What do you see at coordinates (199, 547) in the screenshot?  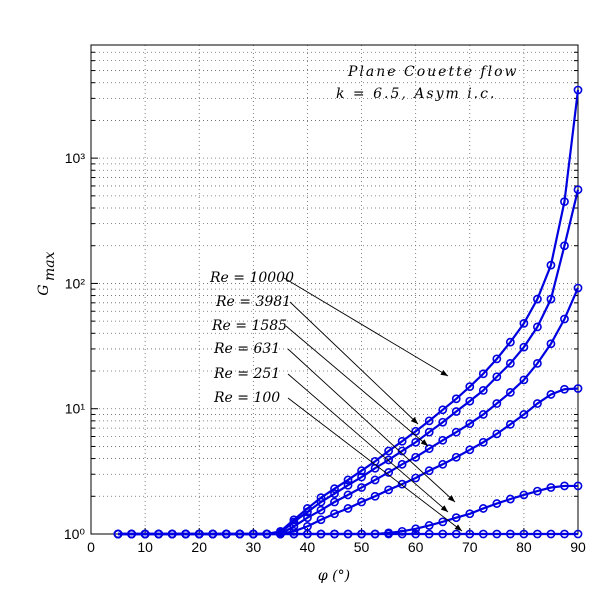 I see `x-tick-label: 20` at bounding box center [199, 547].